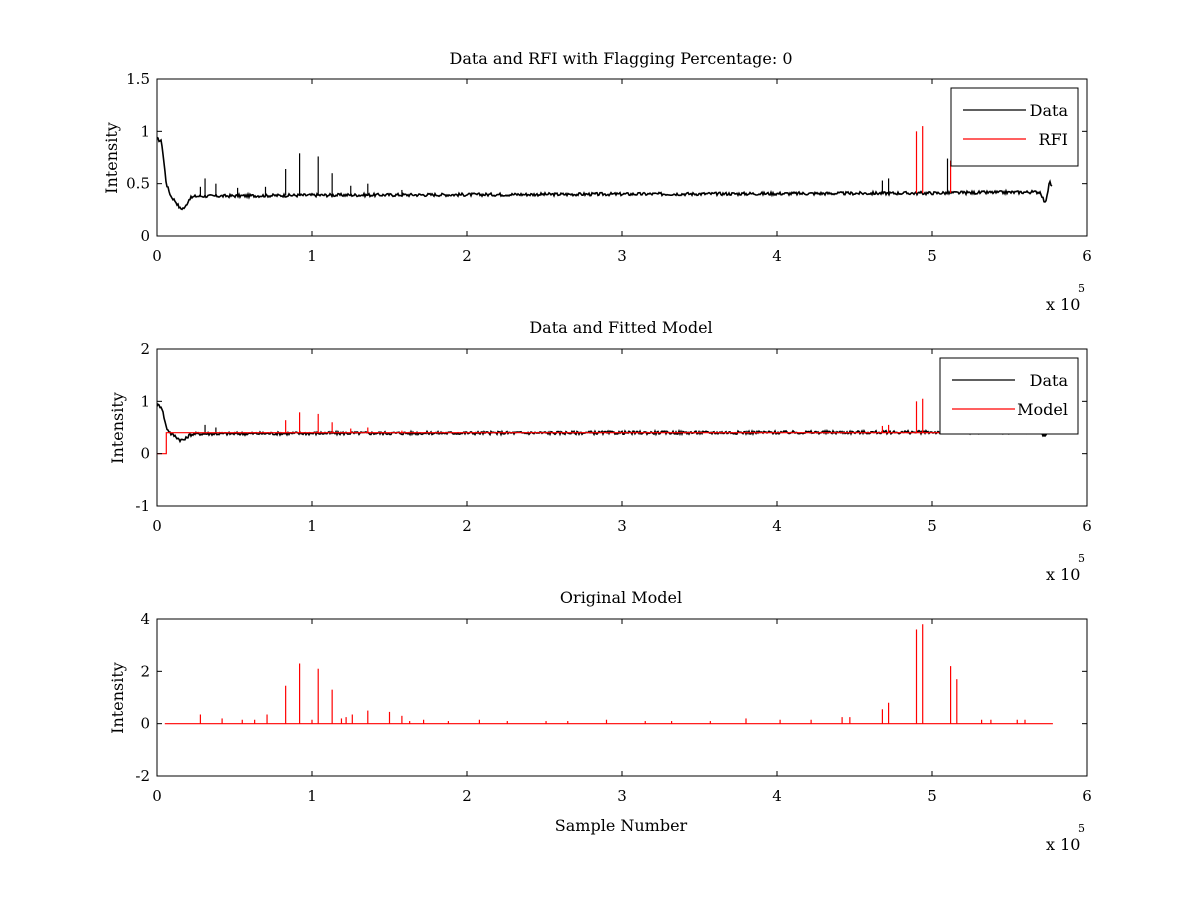  I want to click on series-data, so click(605, 173).